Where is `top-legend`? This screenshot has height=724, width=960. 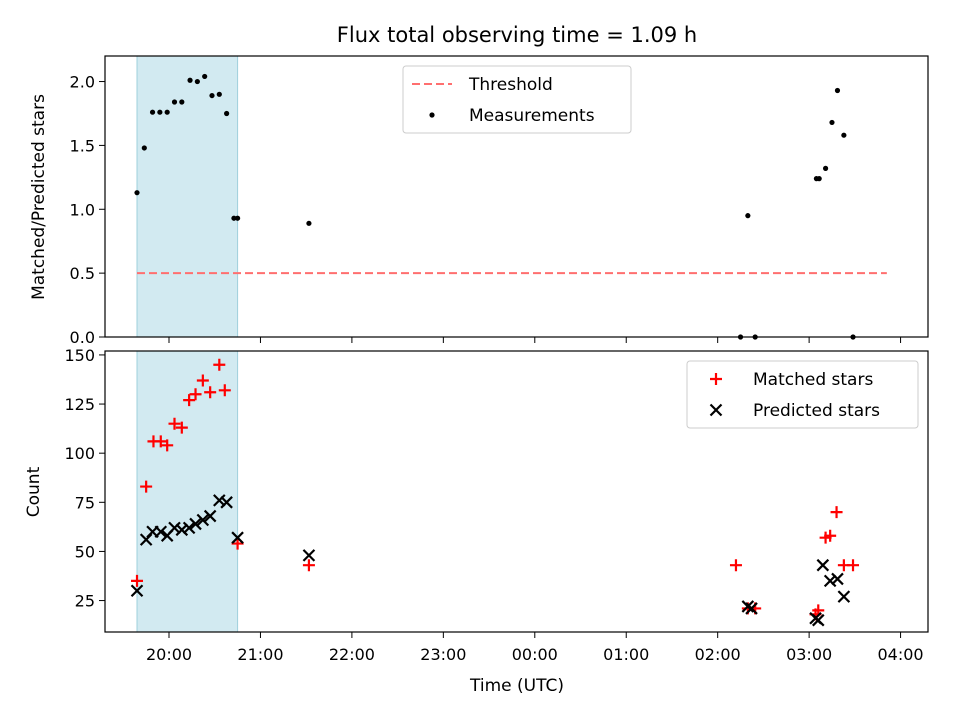
top-legend is located at coordinates (517, 99).